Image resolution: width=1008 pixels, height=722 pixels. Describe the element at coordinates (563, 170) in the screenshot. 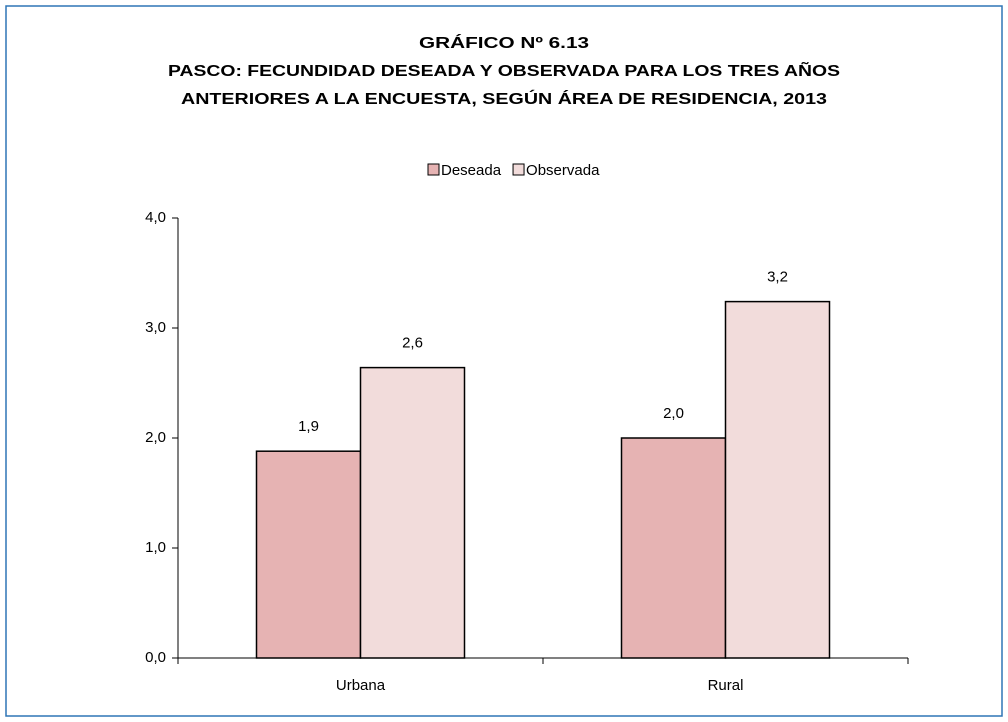

I see `legend-label: Observada` at that location.